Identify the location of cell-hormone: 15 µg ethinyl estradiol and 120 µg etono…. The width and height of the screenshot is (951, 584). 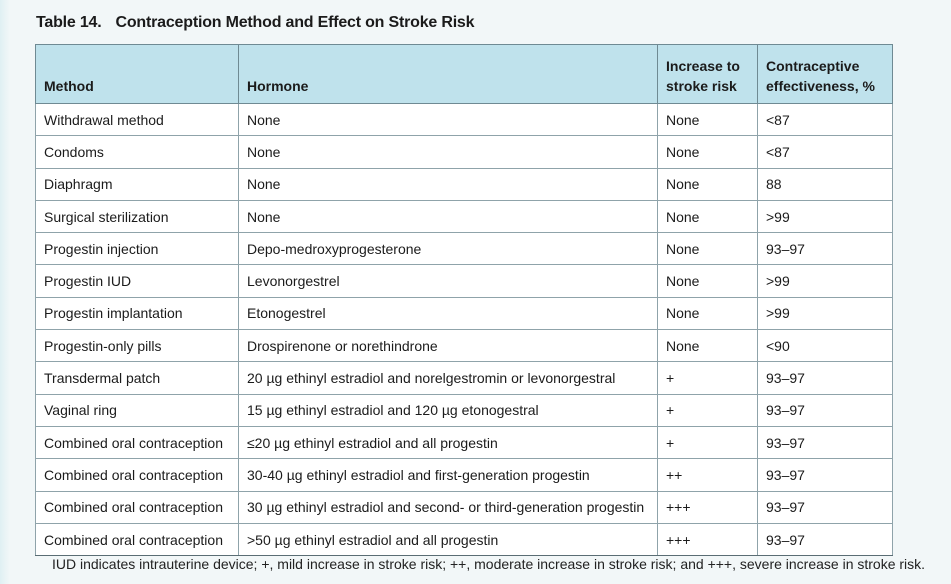
(448, 410).